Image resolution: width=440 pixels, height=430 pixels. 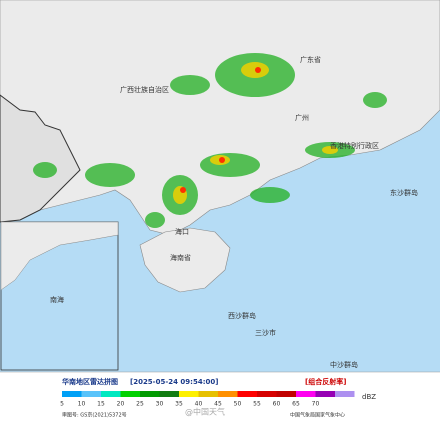 I want to click on place-label: 海南省, so click(x=180, y=257).